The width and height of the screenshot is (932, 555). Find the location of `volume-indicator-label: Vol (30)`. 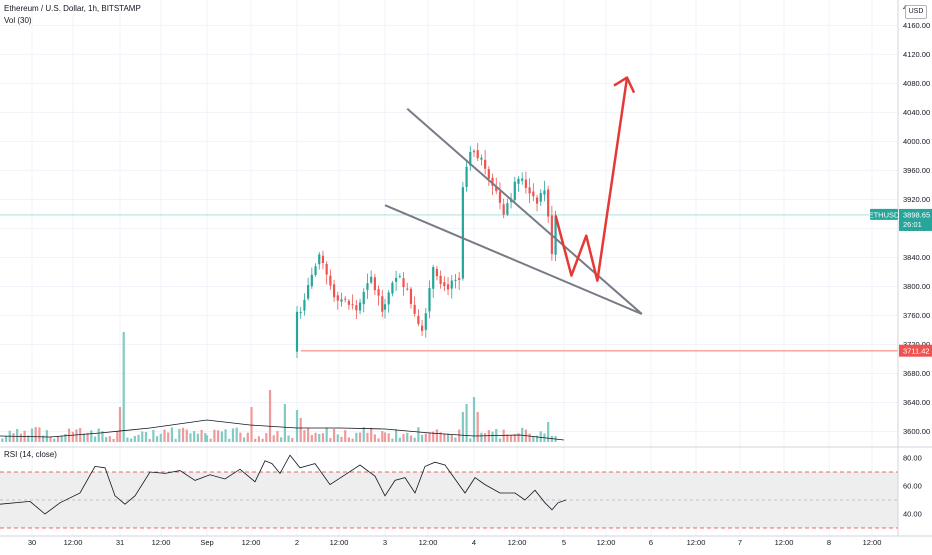

volume-indicator-label: Vol (30) is located at coordinates (18, 20).